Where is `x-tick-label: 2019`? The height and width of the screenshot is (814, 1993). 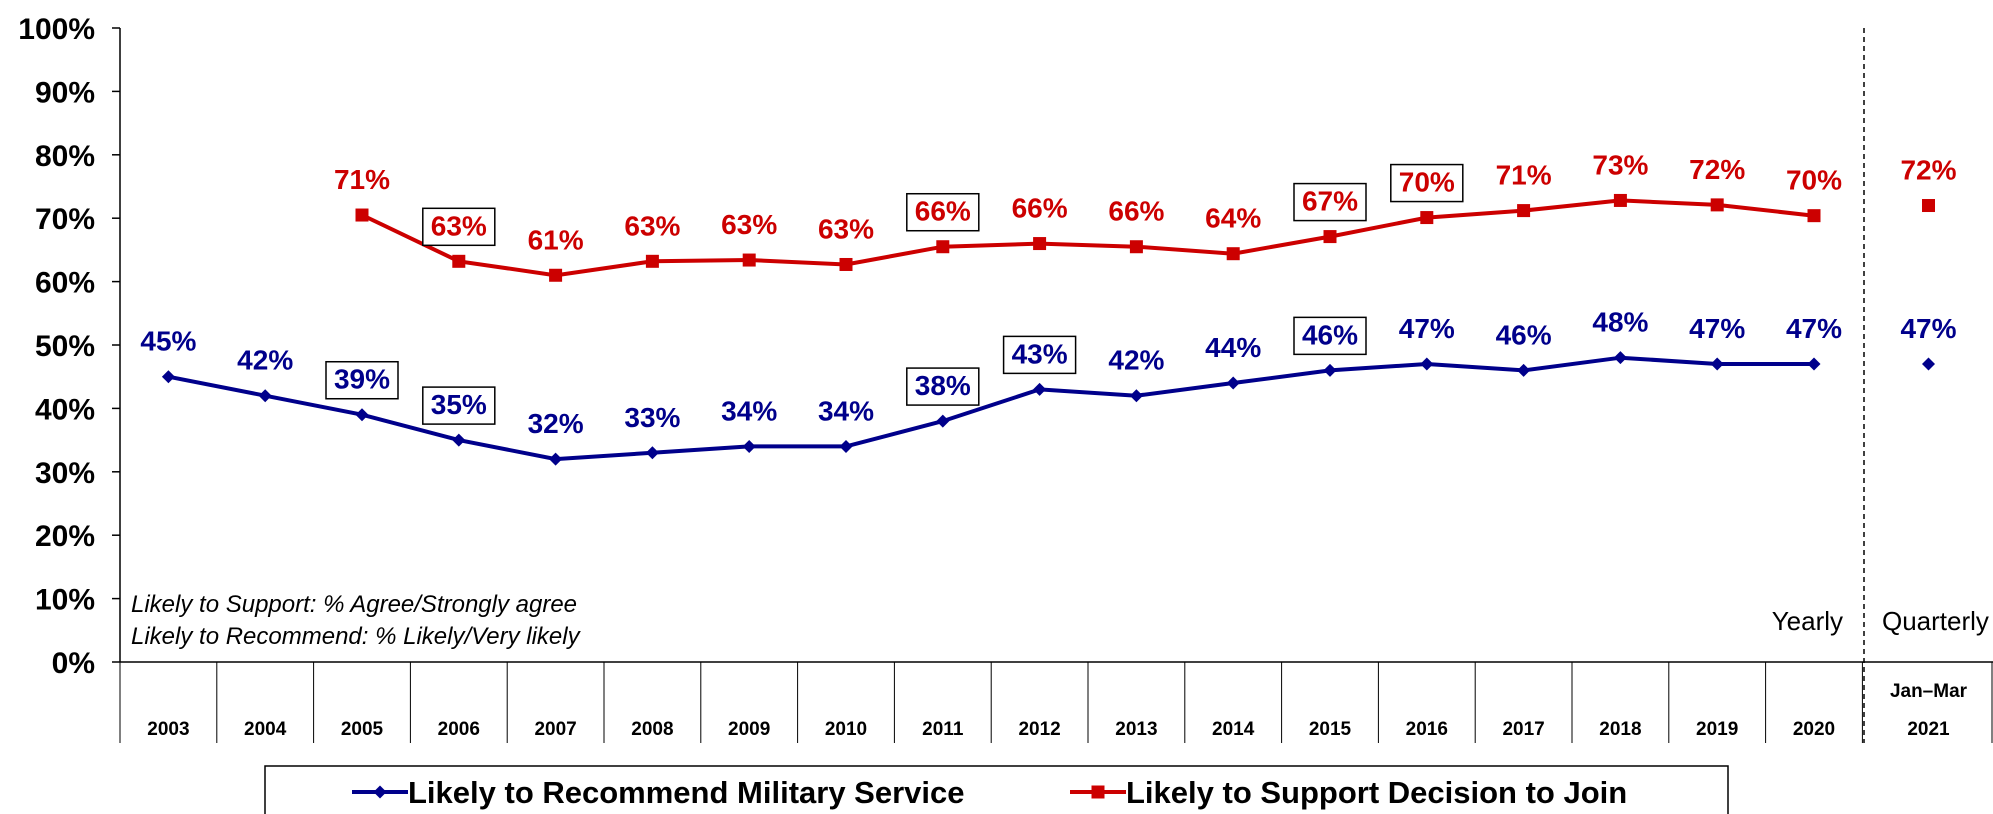
x-tick-label: 2019 is located at coordinates (1717, 729).